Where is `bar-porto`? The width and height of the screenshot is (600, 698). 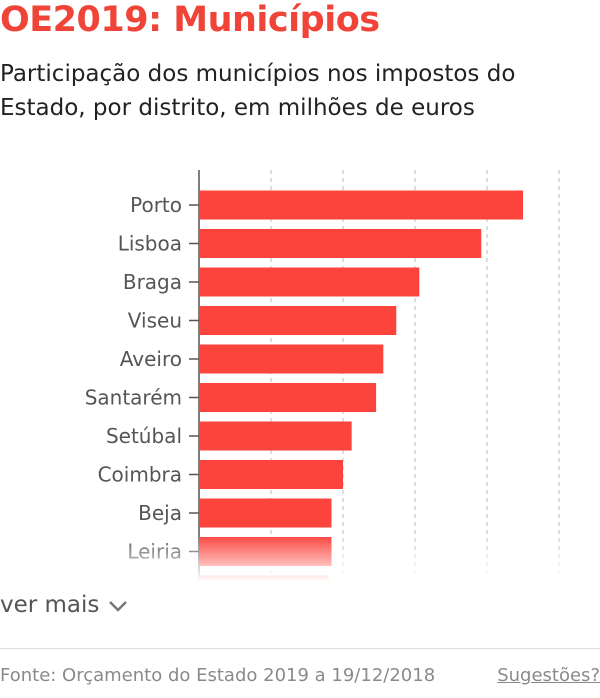 bar-porto is located at coordinates (361, 205).